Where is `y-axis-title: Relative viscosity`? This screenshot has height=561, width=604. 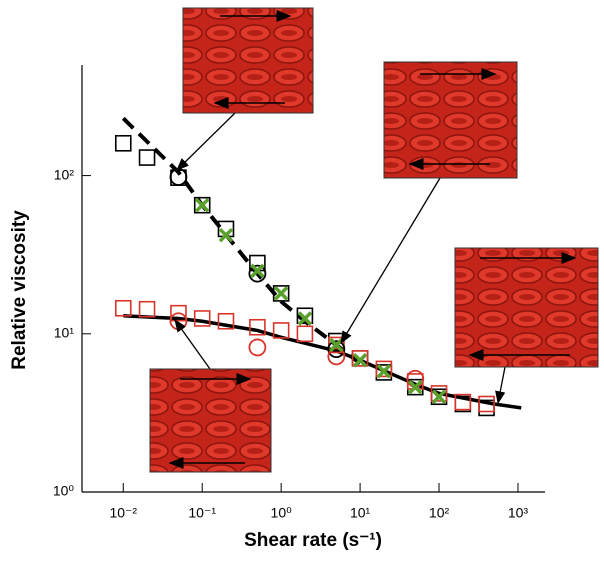 y-axis-title: Relative viscosity is located at coordinates (19, 290).